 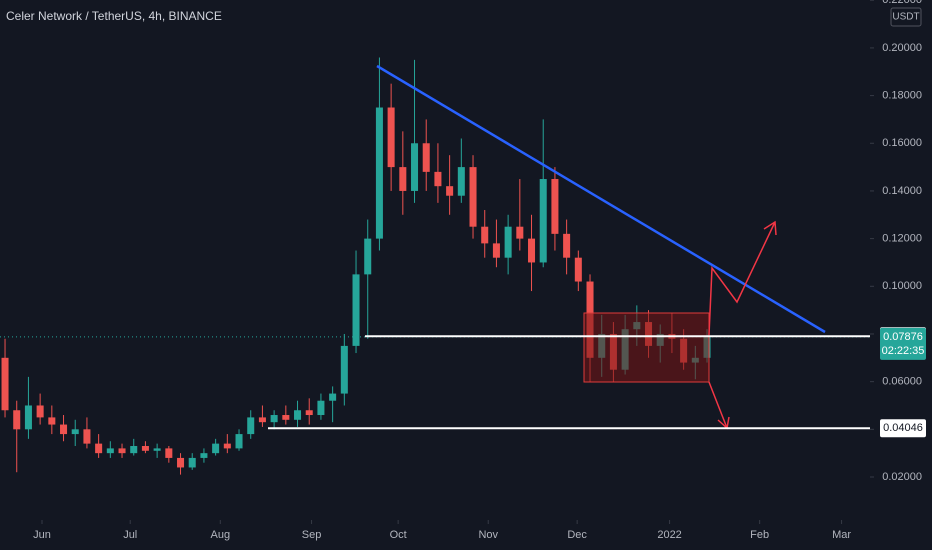 What do you see at coordinates (903, 343) in the screenshot?
I see `last-price-box` at bounding box center [903, 343].